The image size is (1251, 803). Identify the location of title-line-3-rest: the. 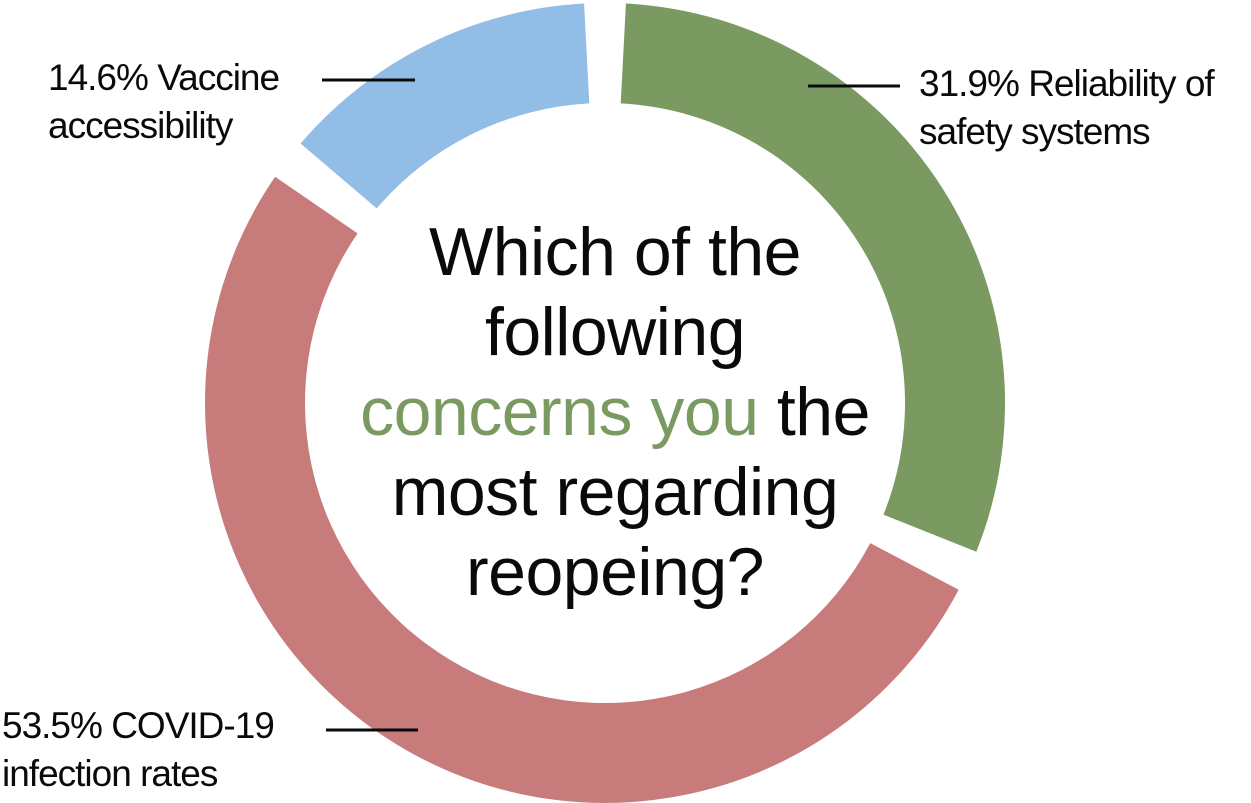
(814, 412).